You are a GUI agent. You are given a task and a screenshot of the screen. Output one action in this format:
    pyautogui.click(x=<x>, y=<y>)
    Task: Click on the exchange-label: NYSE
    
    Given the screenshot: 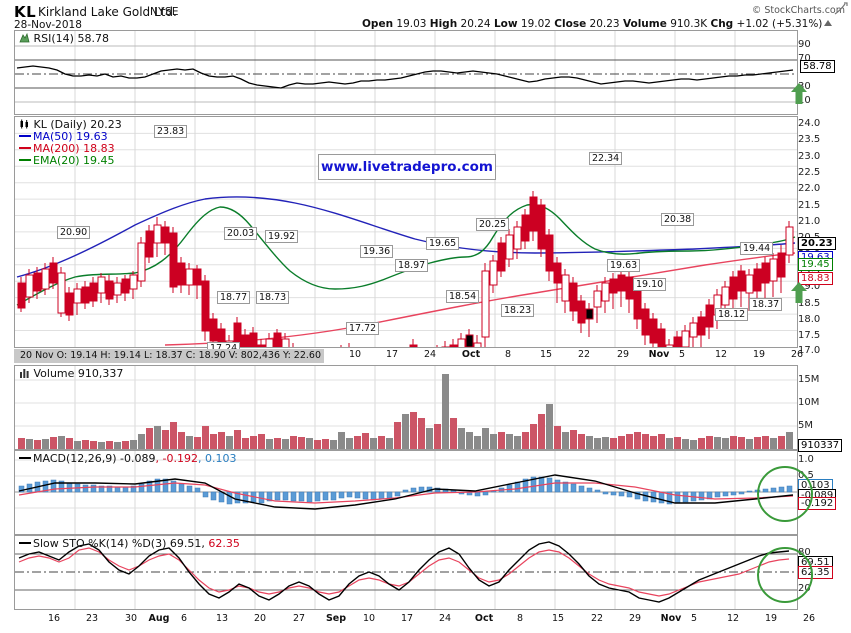 What is the action you would take?
    pyautogui.click(x=164, y=12)
    